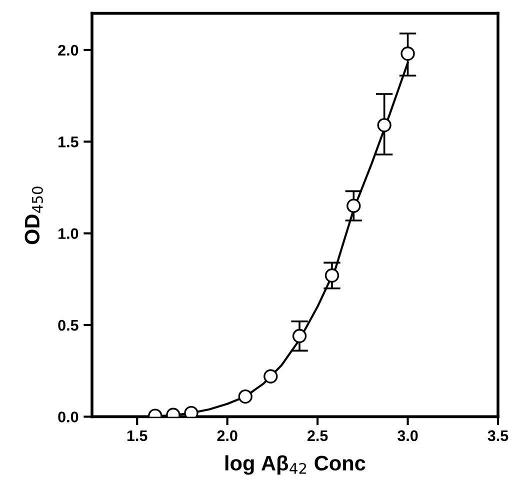 This screenshot has height=483, width=516. I want to click on y-tick-label: 0.5, so click(68, 325).